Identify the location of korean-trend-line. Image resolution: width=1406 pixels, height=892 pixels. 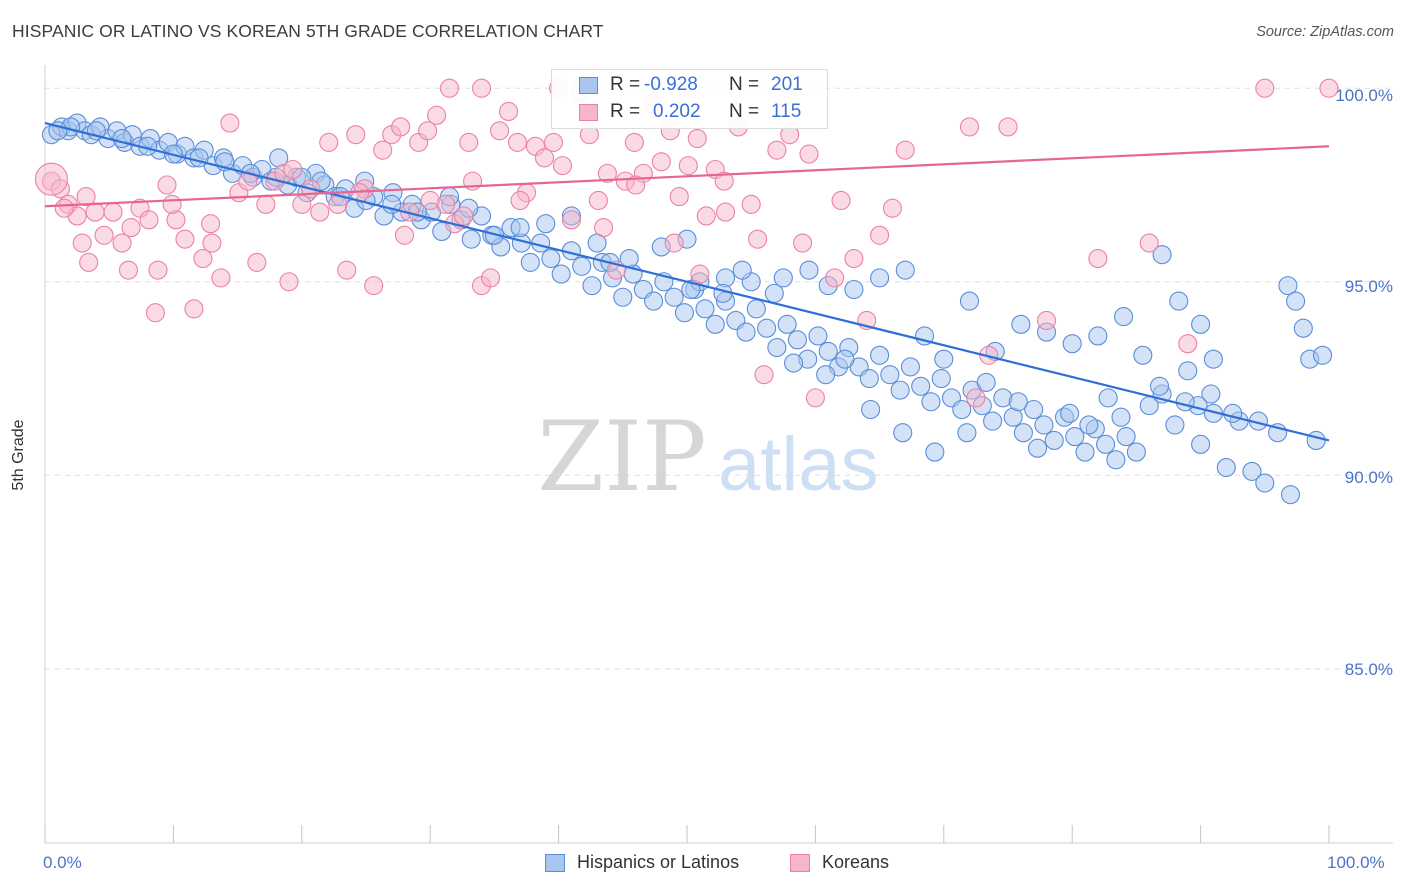
(687, 176).